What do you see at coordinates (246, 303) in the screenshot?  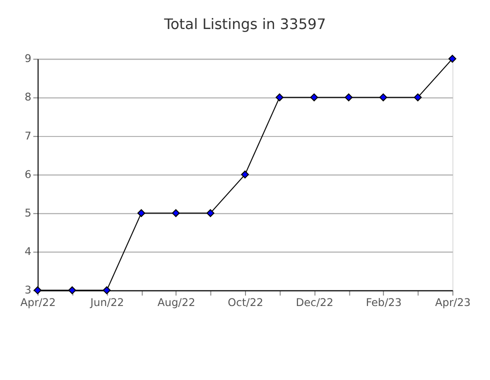 I see `x-tick-label: Oct/22` at bounding box center [246, 303].